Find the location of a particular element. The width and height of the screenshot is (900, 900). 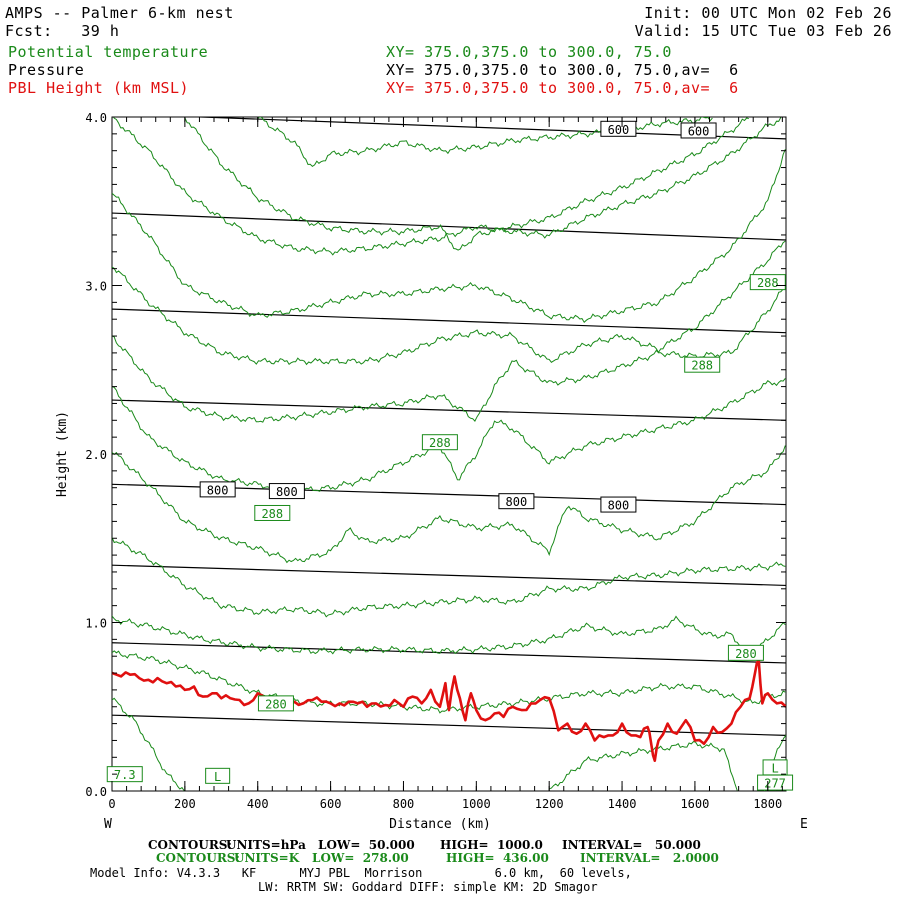

theta-label-2-box is located at coordinates (439, 442).